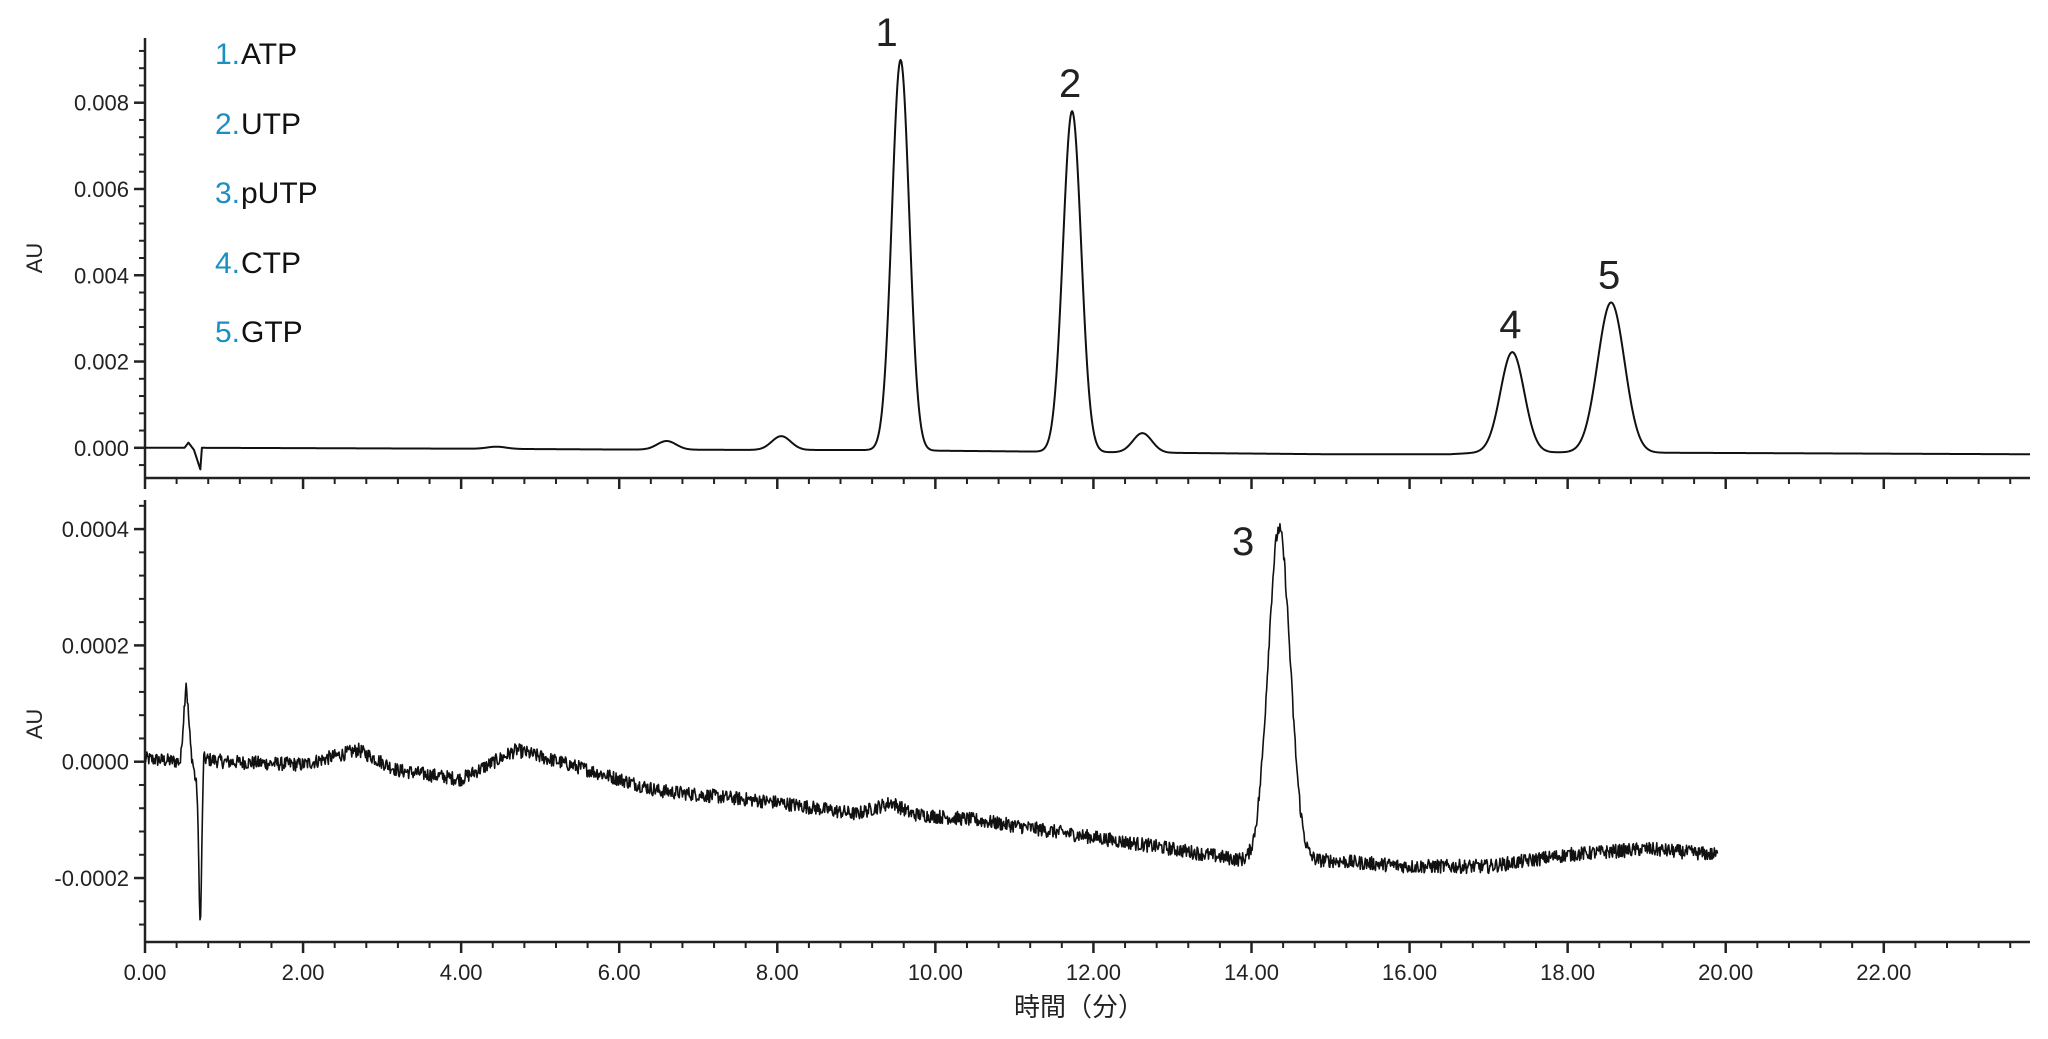  What do you see at coordinates (272, 332) in the screenshot?
I see `legend-name-5: GTP` at bounding box center [272, 332].